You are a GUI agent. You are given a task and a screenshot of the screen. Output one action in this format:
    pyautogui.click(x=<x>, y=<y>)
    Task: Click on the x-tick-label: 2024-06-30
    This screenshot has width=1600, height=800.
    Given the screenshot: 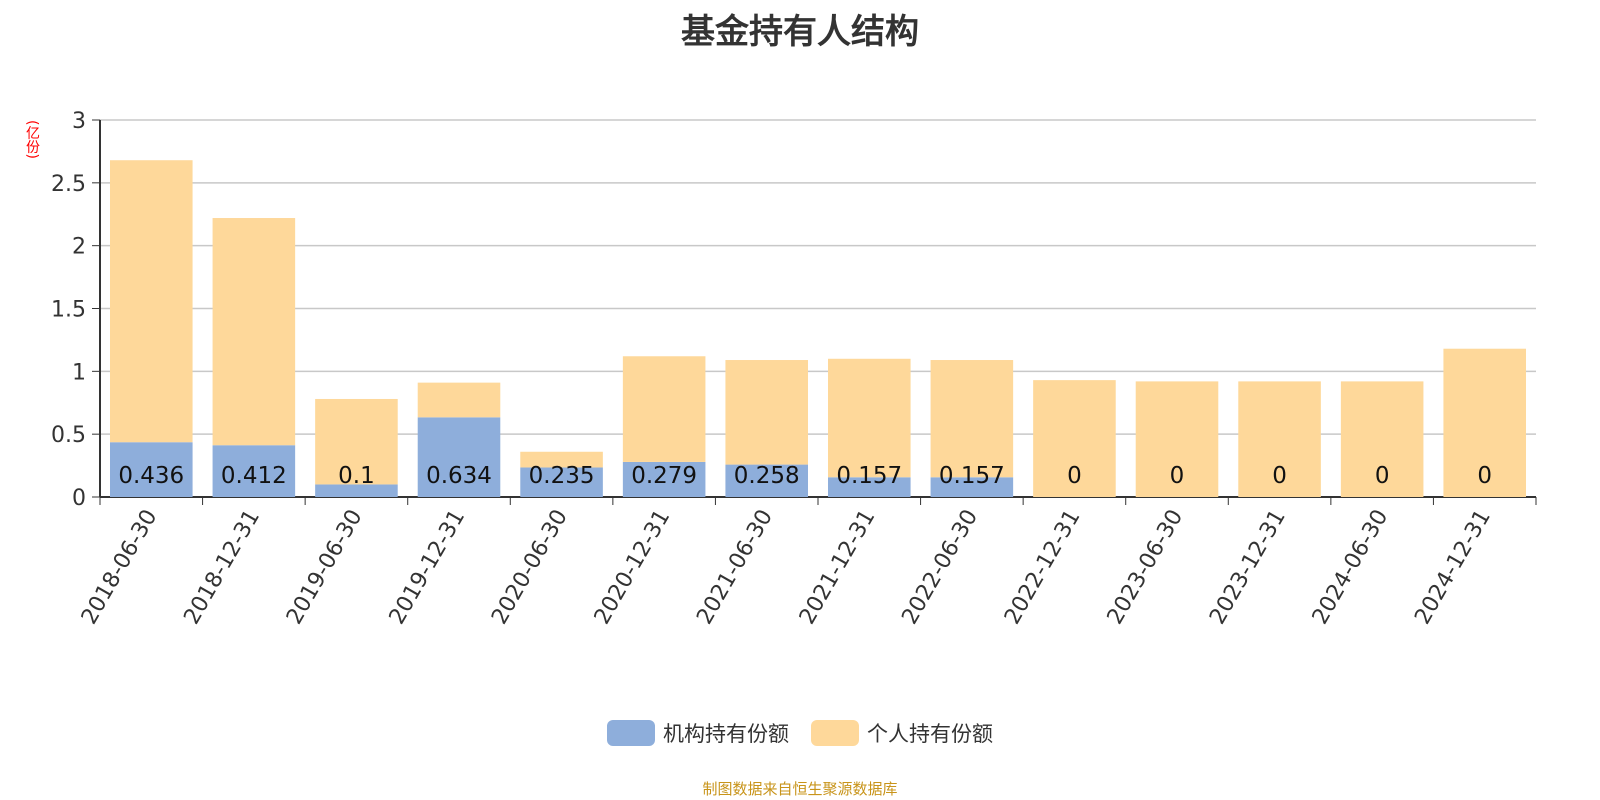 What is the action you would take?
    pyautogui.click(x=1351, y=567)
    